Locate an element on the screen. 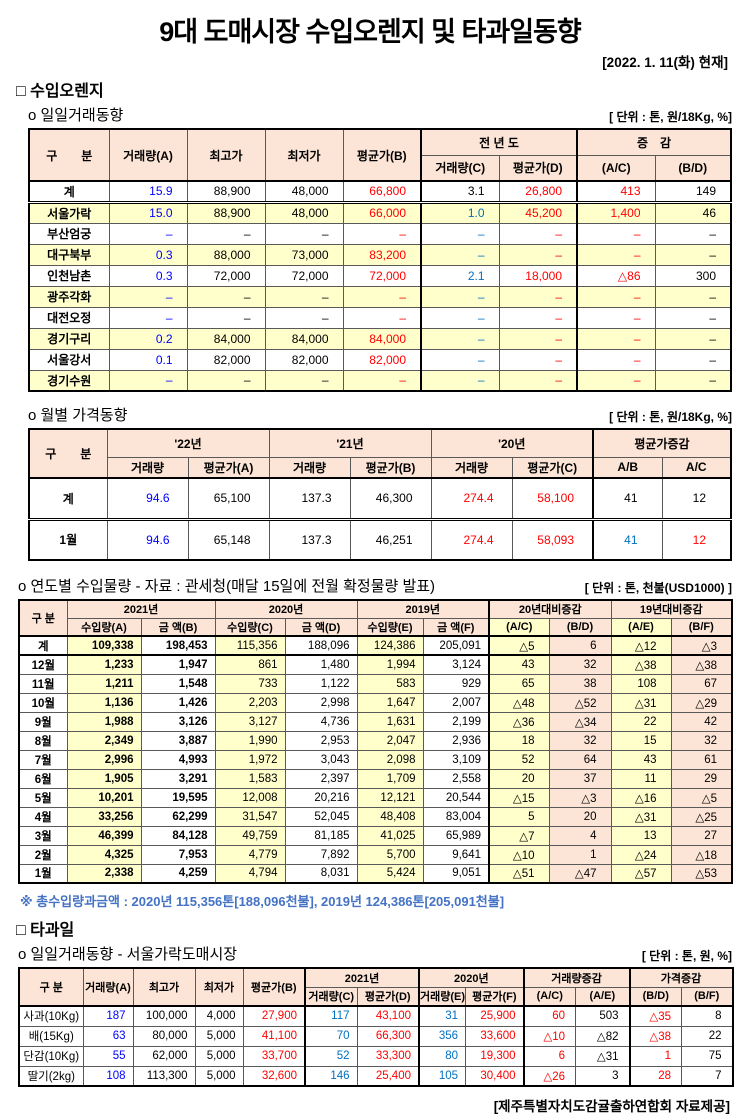  cell: △36 is located at coordinates (519, 721).